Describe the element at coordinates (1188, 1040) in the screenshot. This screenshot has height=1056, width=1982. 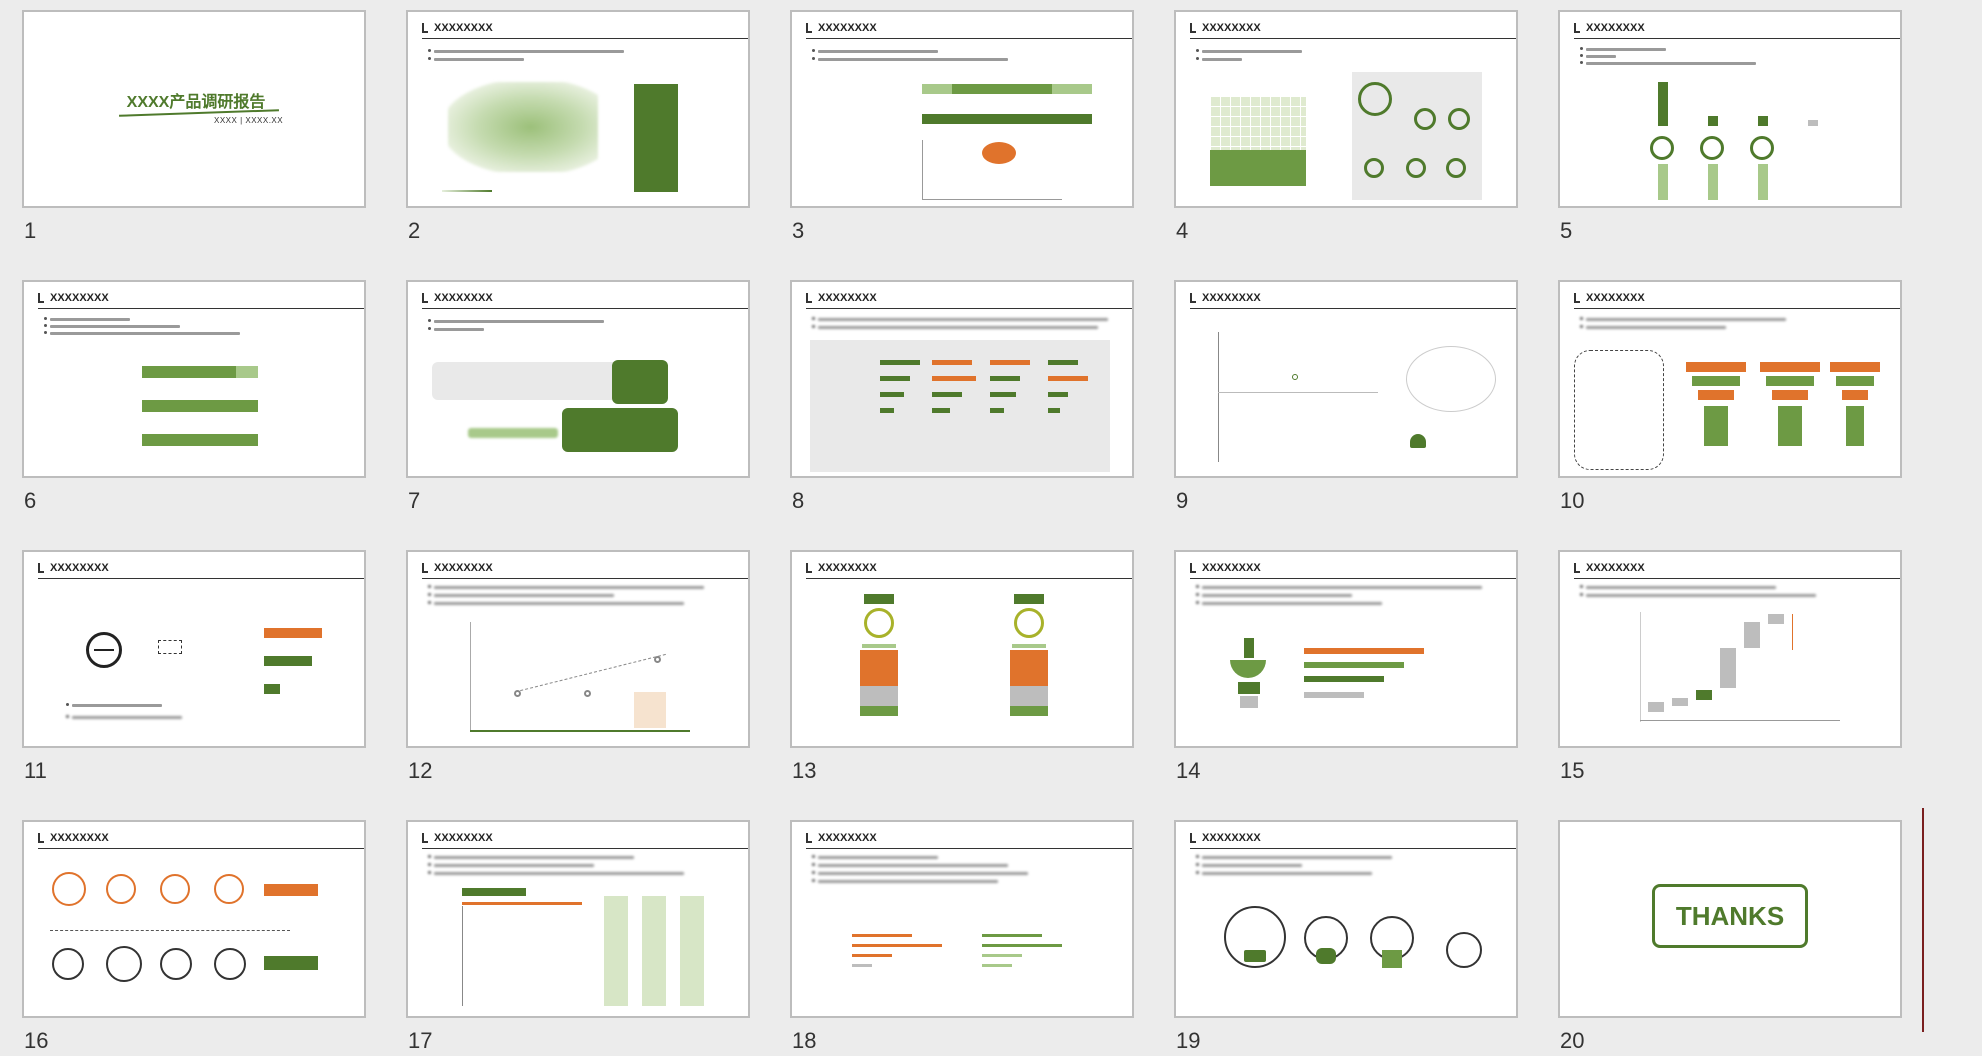
I see `slide-number: 19` at that location.